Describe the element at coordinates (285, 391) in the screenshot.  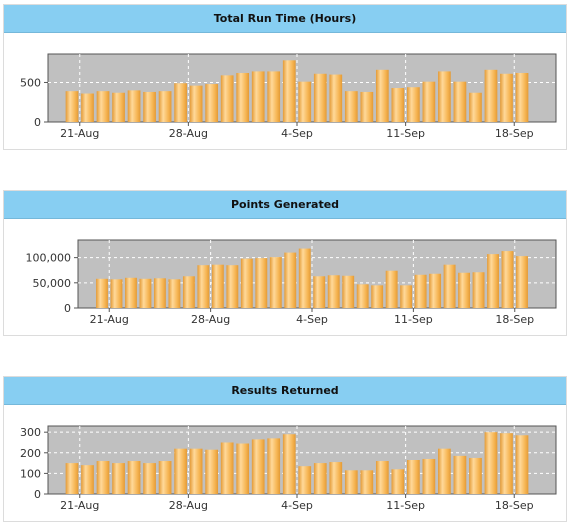
I see `chart-title: Results Returned` at that location.